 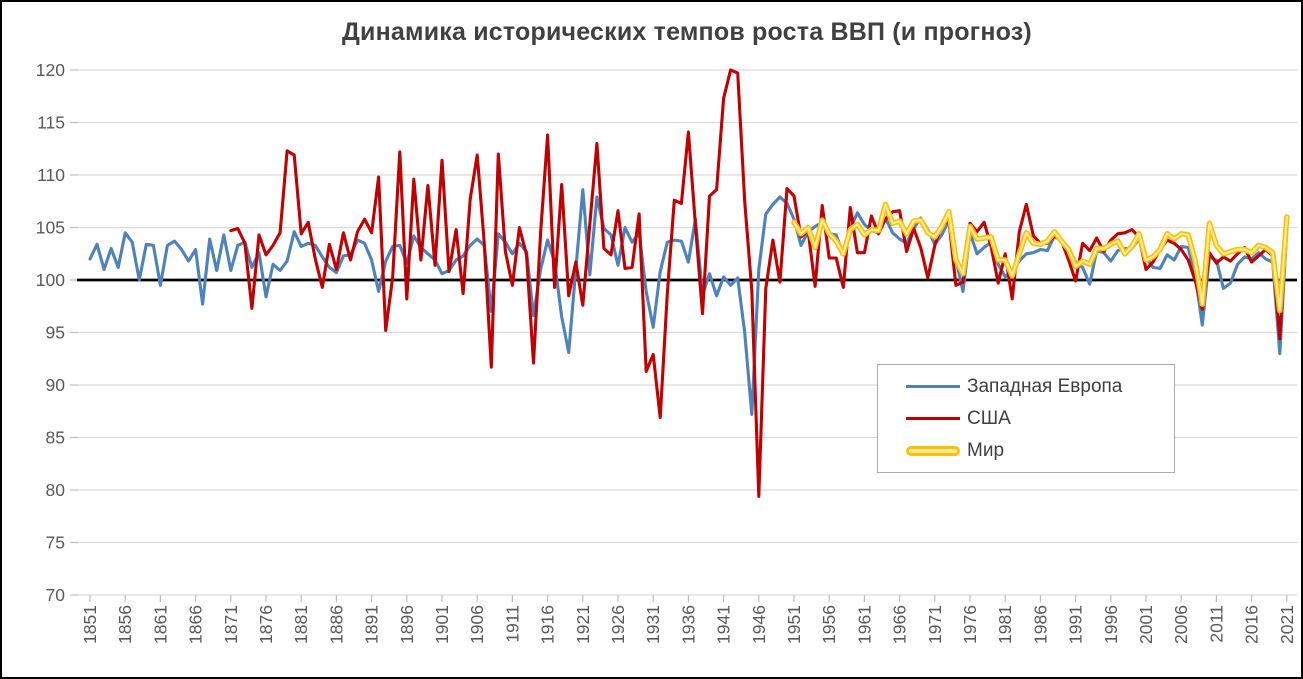 What do you see at coordinates (1216, 624) in the screenshot?
I see `x-tick-label: 2011` at bounding box center [1216, 624].